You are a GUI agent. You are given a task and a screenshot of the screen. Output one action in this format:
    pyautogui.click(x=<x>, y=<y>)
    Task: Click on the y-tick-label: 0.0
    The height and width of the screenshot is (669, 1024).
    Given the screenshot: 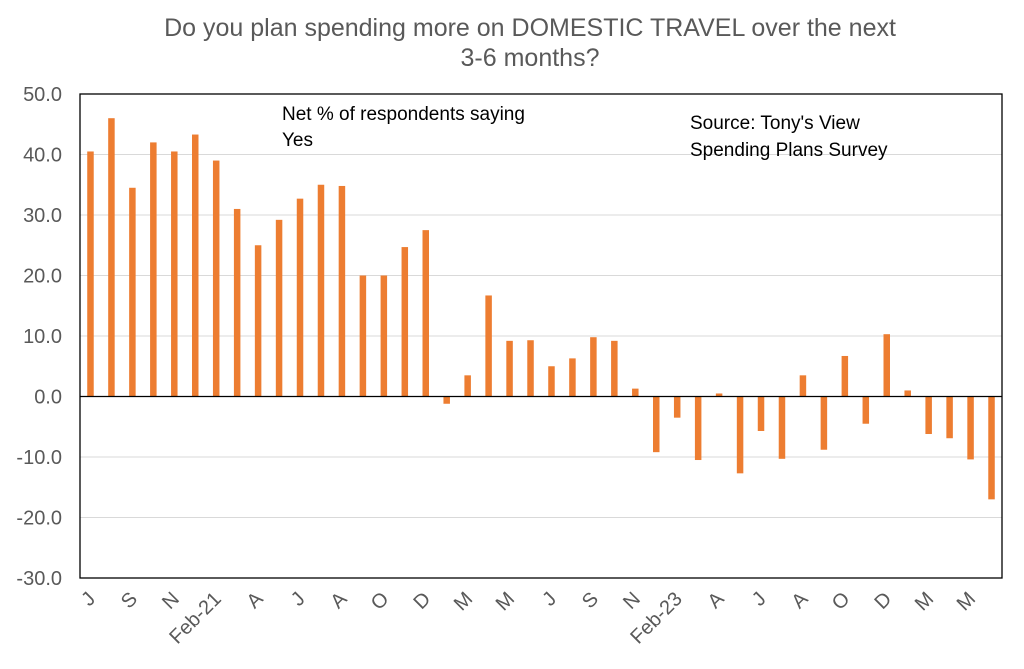 What is the action you would take?
    pyautogui.click(x=48, y=398)
    